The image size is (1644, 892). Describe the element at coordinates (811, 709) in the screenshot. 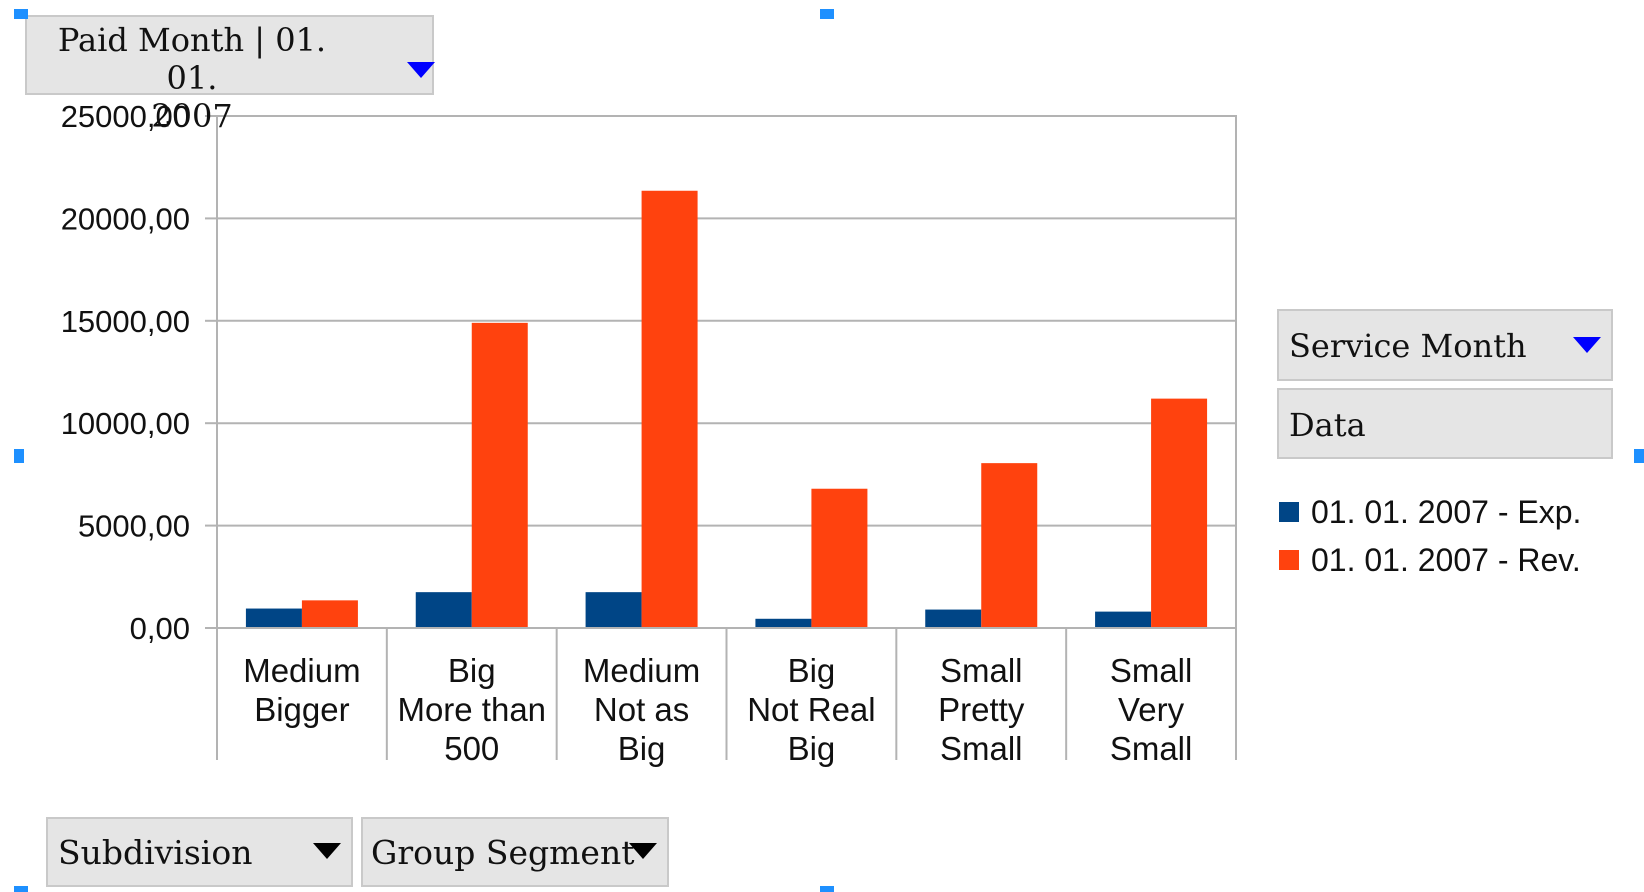

I see `x-category-label: Not Real` at that location.